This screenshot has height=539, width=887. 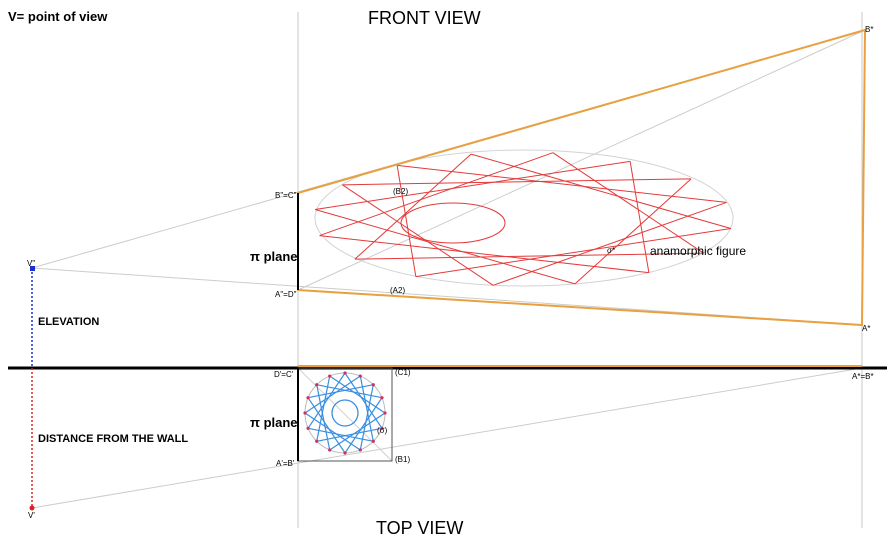 What do you see at coordinates (113, 439) in the screenshot?
I see `distance-label: DISTANCE FROM THE WALL` at bounding box center [113, 439].